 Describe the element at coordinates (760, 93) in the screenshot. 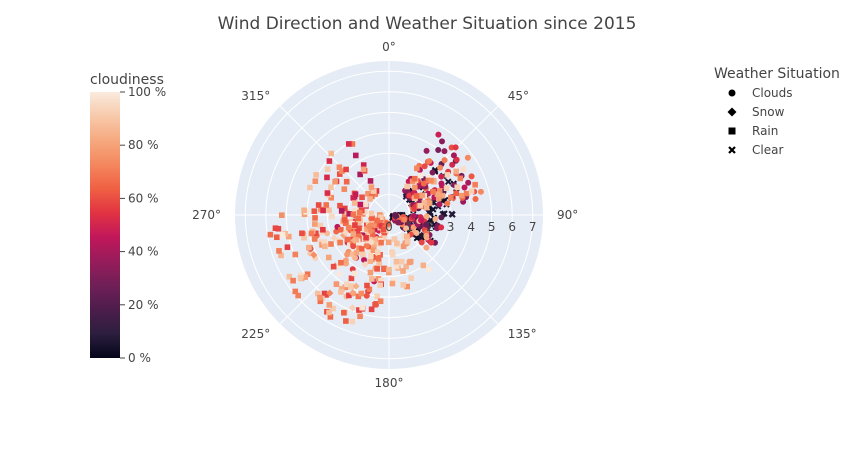

I see `legend-item-clouds: Clouds` at that location.